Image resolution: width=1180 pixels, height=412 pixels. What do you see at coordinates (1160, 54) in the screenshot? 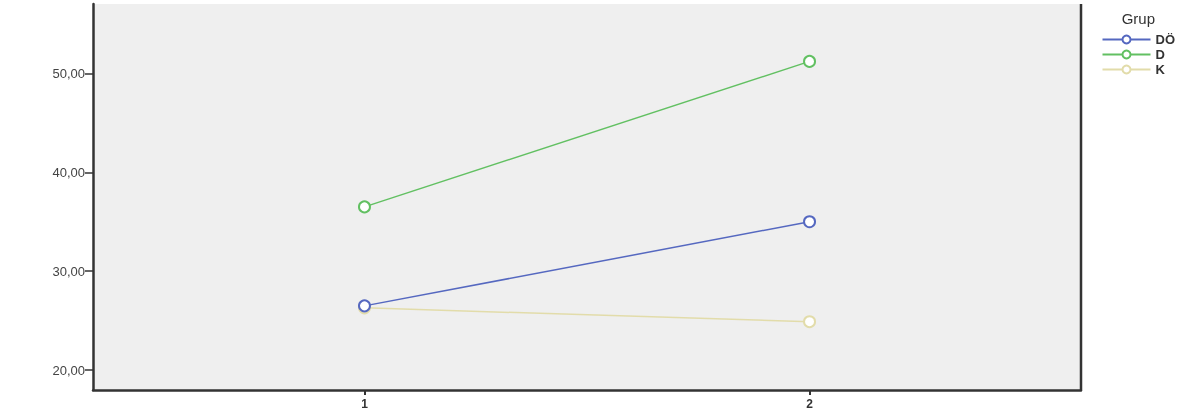
I see `legend-label: D` at bounding box center [1160, 54].